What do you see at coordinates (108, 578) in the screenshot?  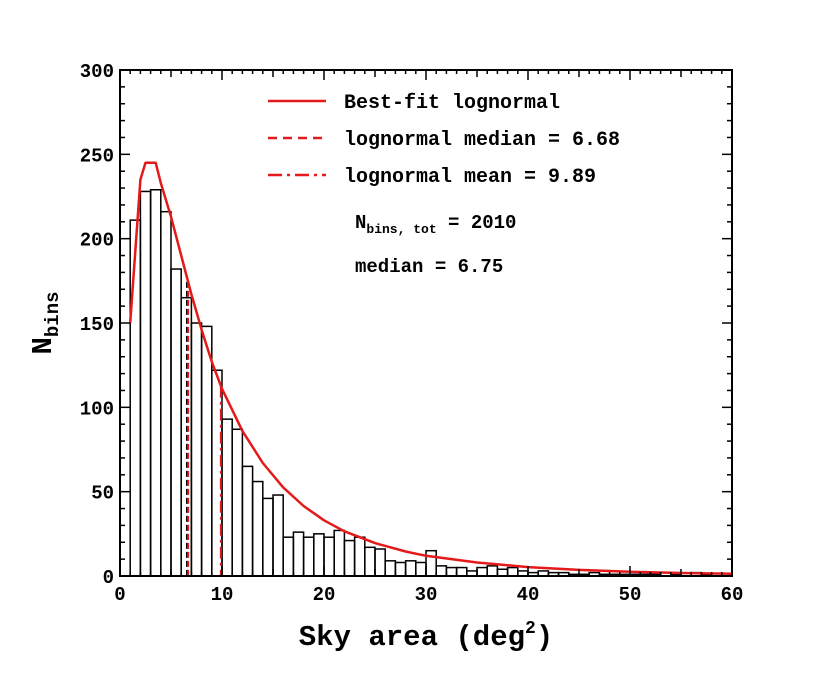 I see `y-tick-label: 0` at bounding box center [108, 578].